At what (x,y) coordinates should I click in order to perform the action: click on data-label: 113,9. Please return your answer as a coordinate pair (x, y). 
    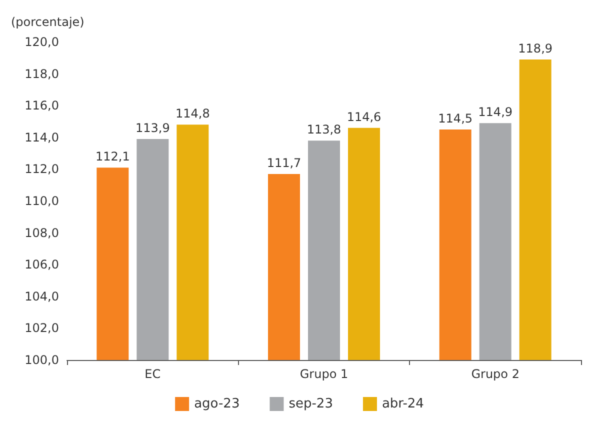
    Looking at the image, I should click on (152, 127).